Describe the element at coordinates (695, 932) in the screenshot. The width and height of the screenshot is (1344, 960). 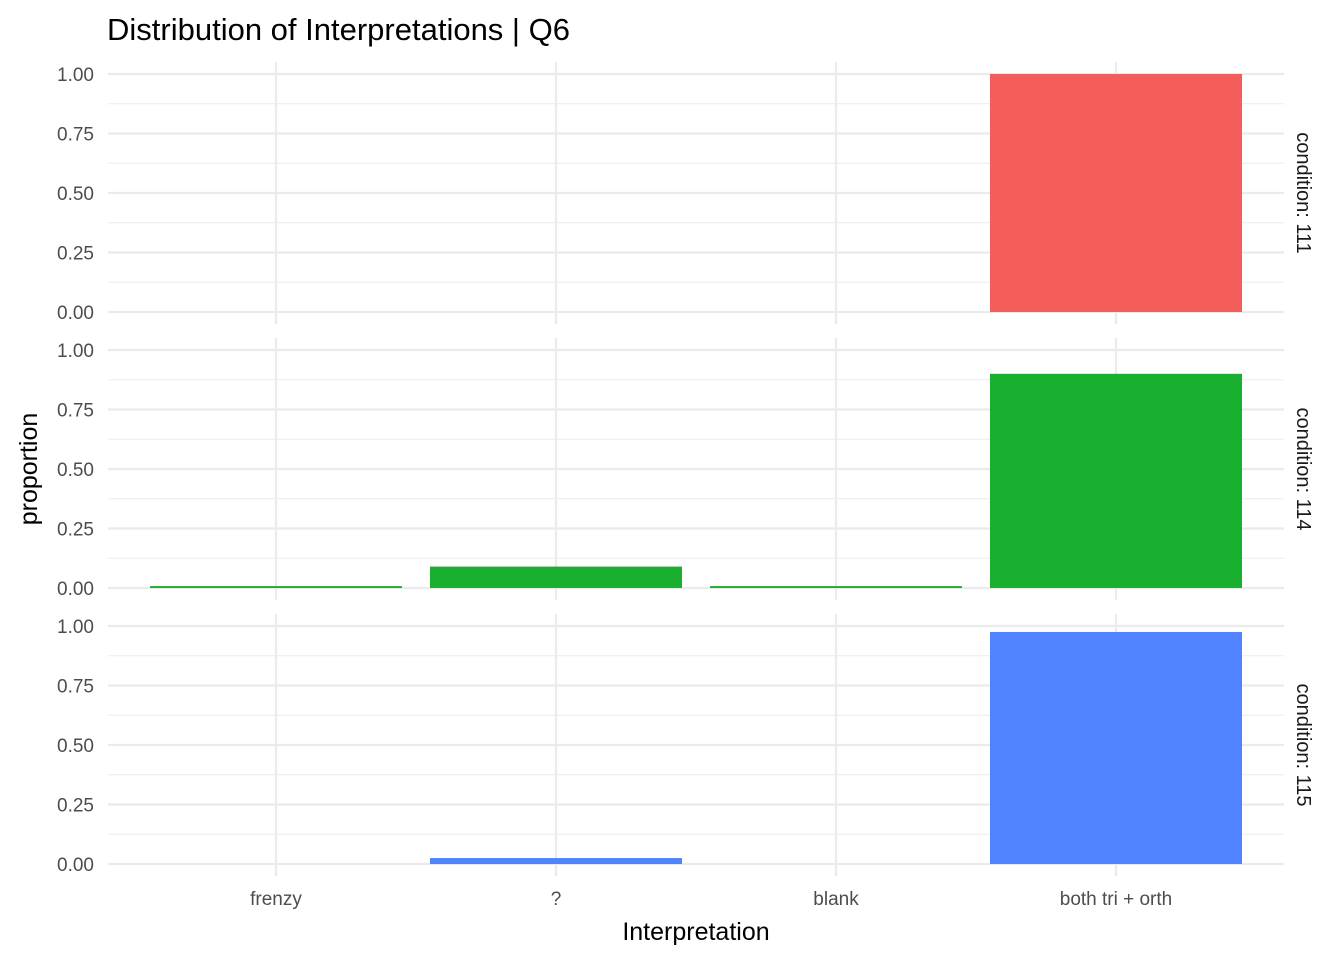
I see `x-axis-title: Interpretation` at that location.